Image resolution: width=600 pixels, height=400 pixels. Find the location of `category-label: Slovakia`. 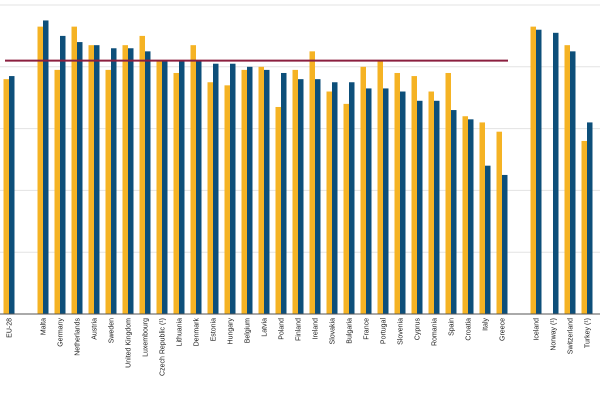

category-label: Slovakia is located at coordinates (333, 331).